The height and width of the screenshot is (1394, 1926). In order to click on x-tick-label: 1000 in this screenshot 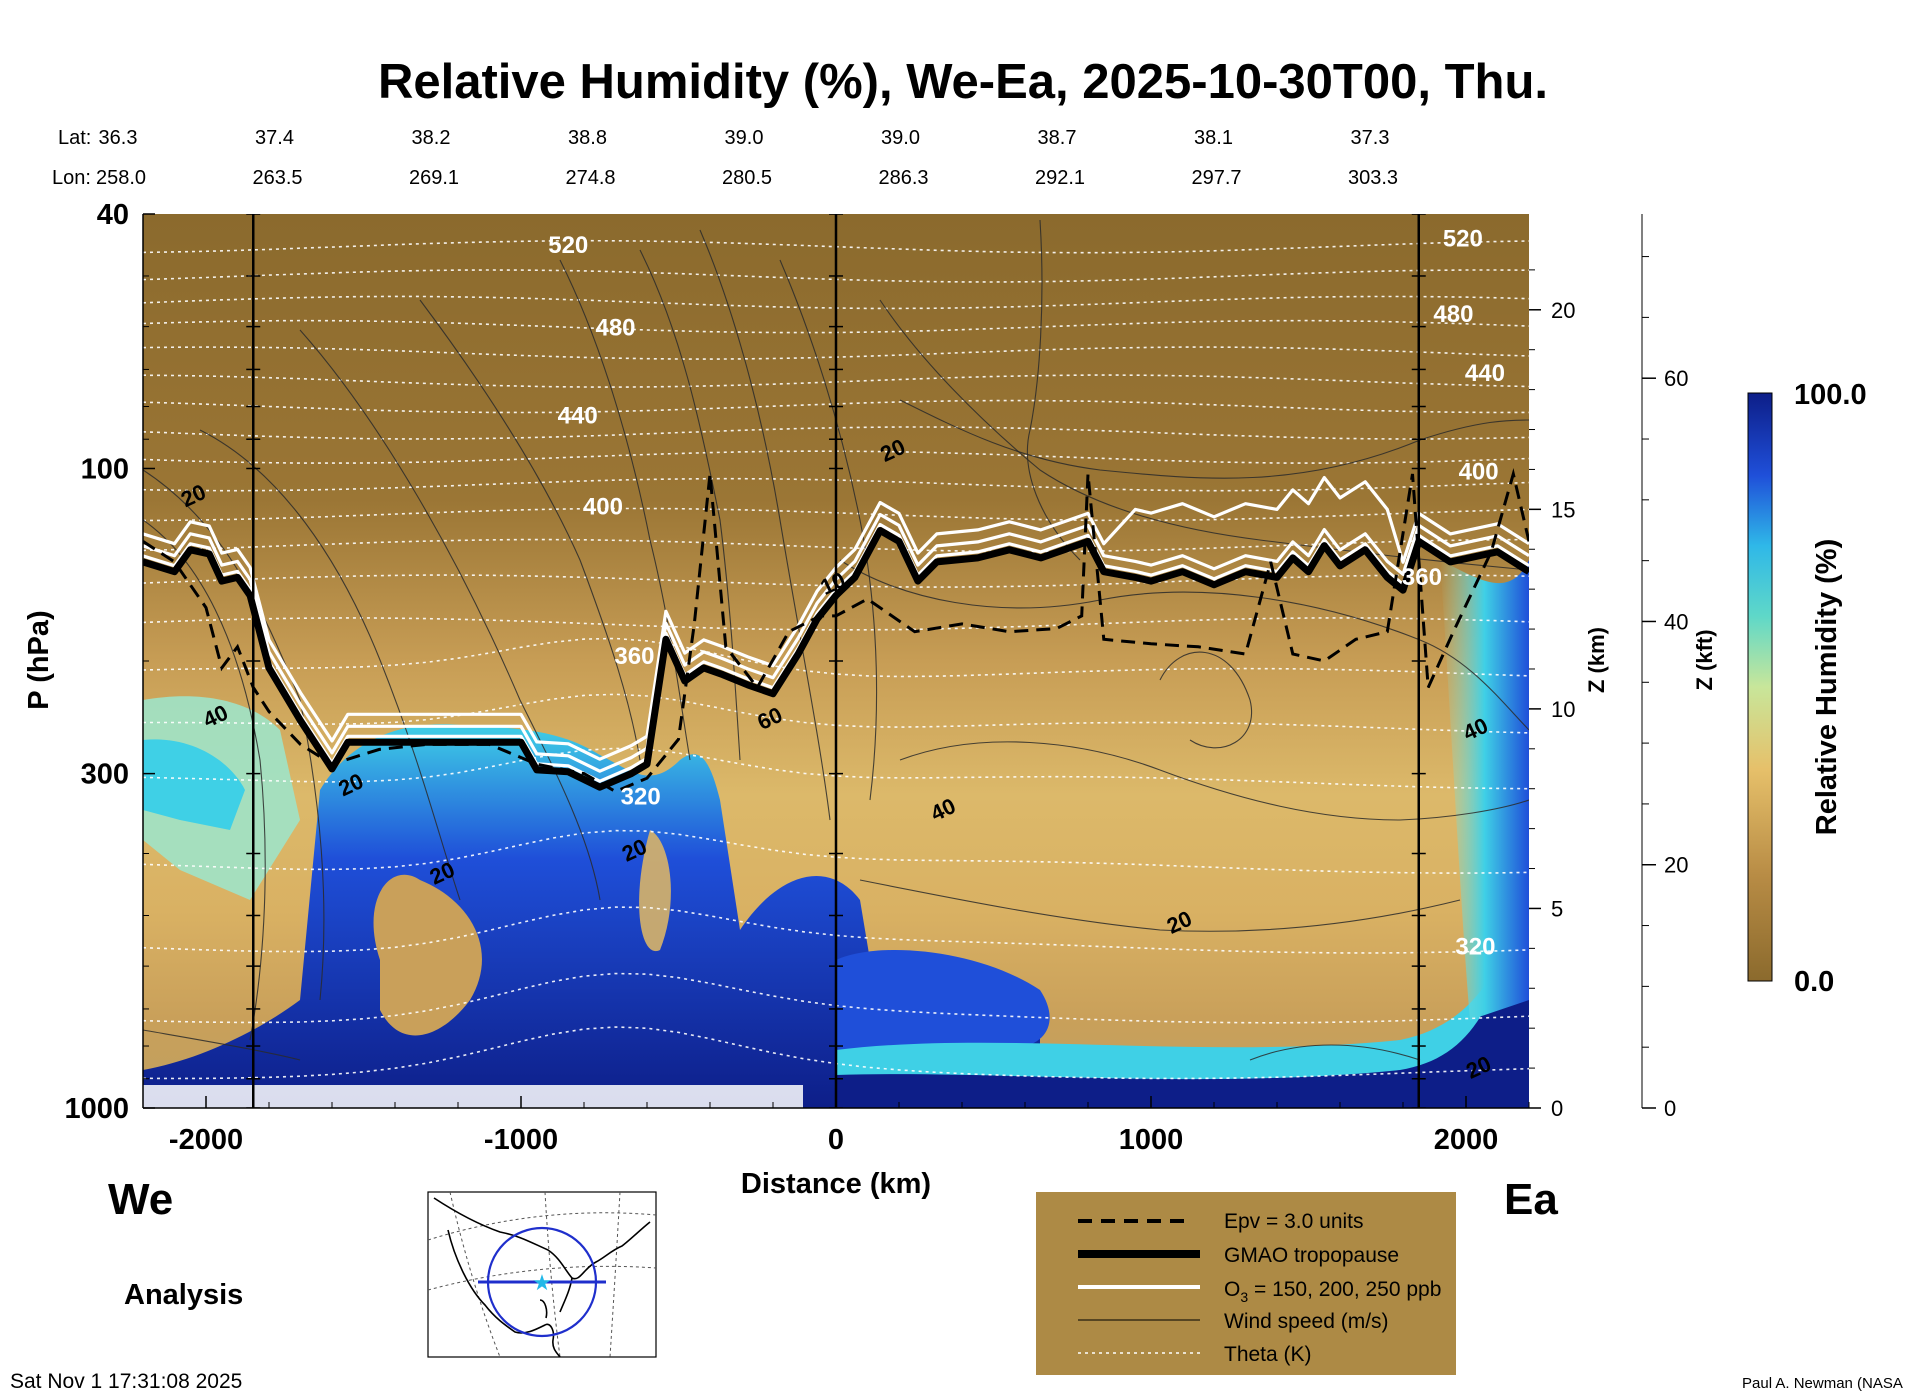, I will do `click(1151, 1140)`.